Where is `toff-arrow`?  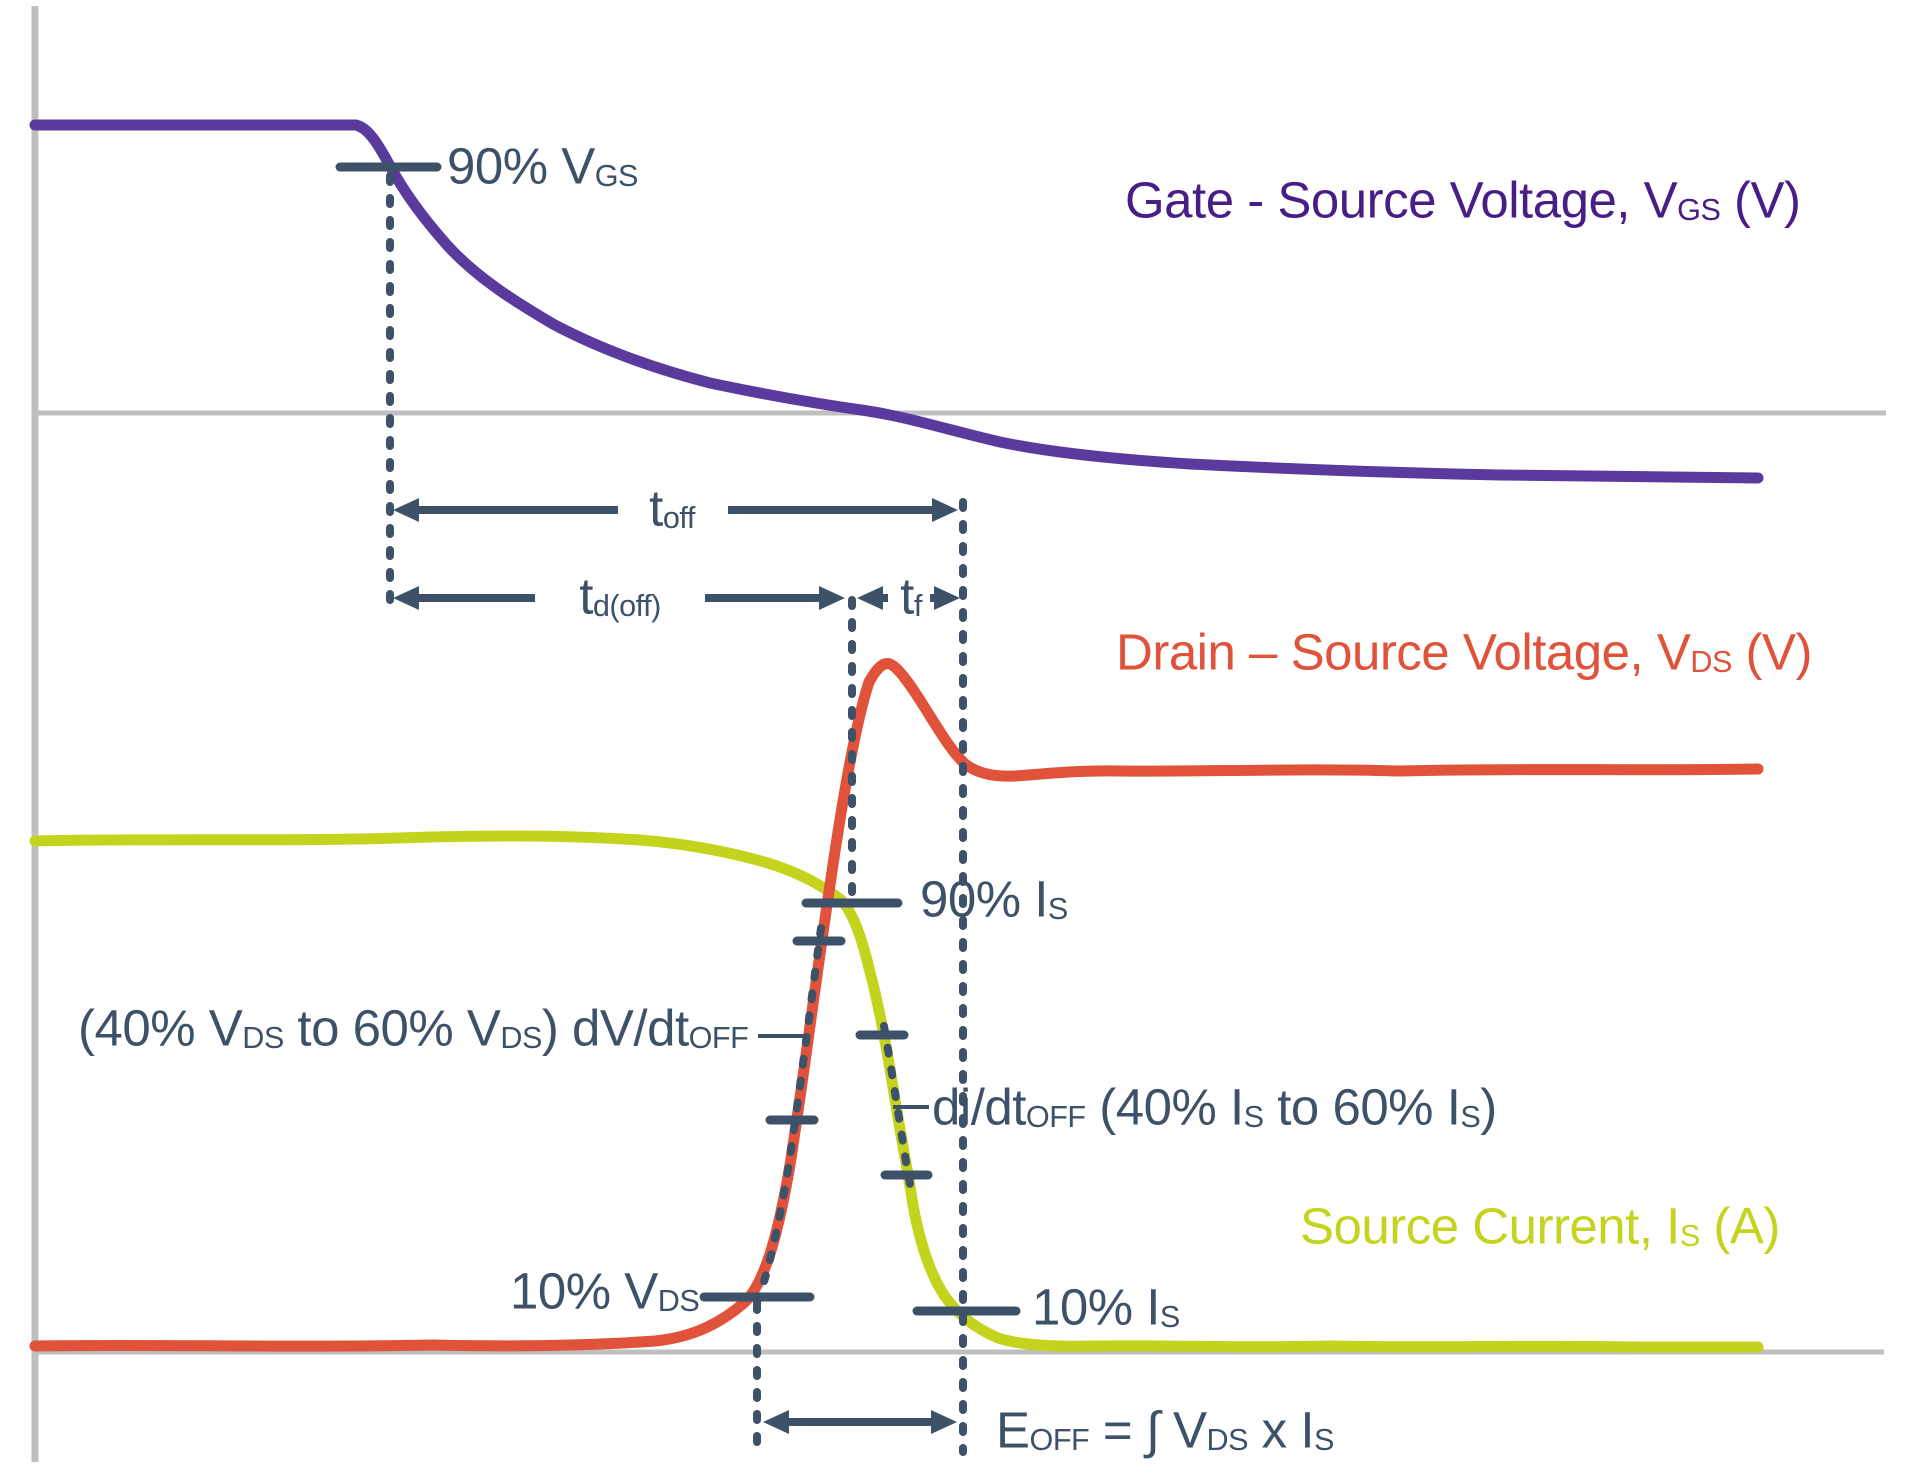
toff-arrow is located at coordinates (675, 510).